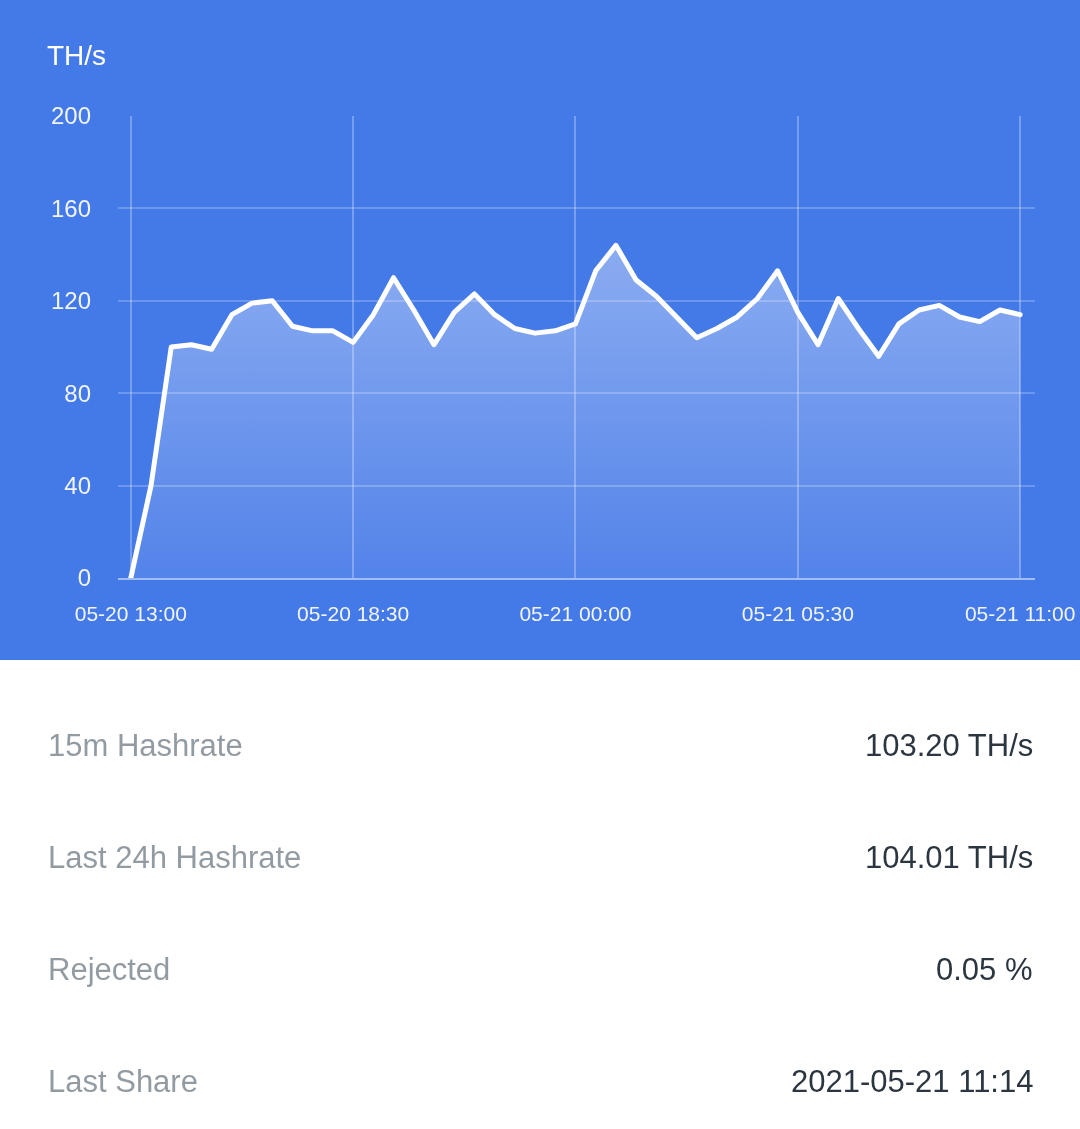 Image resolution: width=1080 pixels, height=1129 pixels. What do you see at coordinates (912, 1081) in the screenshot?
I see `text: 2021-05-21 11:14` at bounding box center [912, 1081].